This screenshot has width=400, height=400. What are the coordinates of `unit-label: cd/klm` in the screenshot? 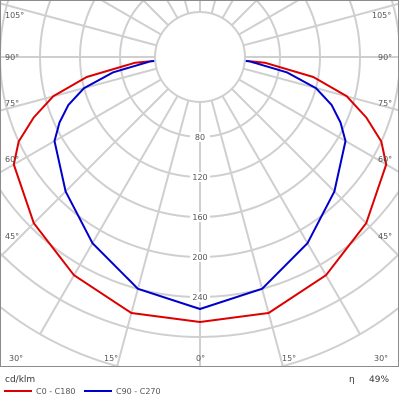 It's located at (20, 380).